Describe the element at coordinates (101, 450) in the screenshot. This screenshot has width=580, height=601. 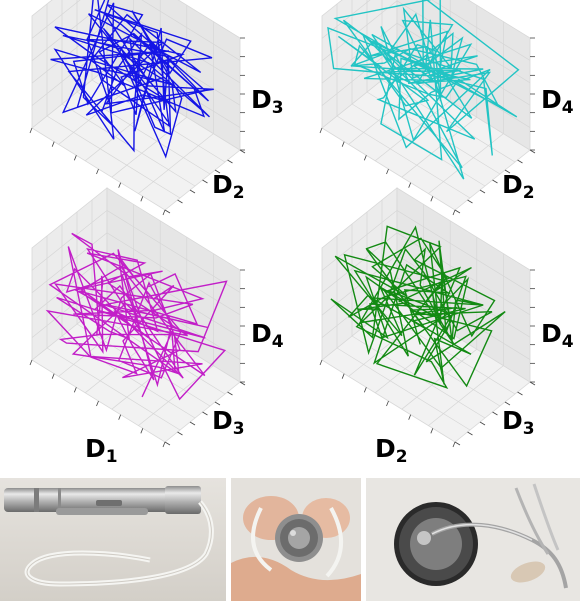
I see `x-axis-label: D1` at that location.